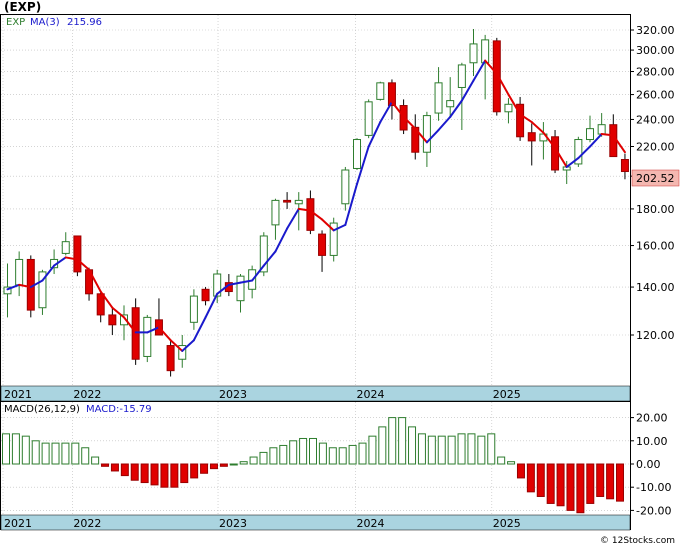 The width and height of the screenshot is (680, 546). Describe the element at coordinates (507, 394) in the screenshot. I see `price-x-tick-label: 2025` at that location.